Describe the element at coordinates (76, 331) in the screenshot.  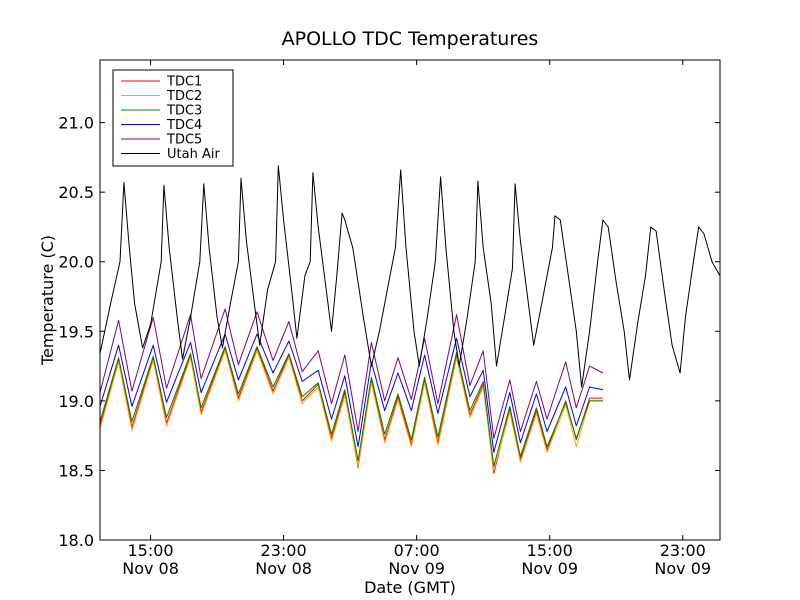
I see `y-tick-label: 19.5` at that location.